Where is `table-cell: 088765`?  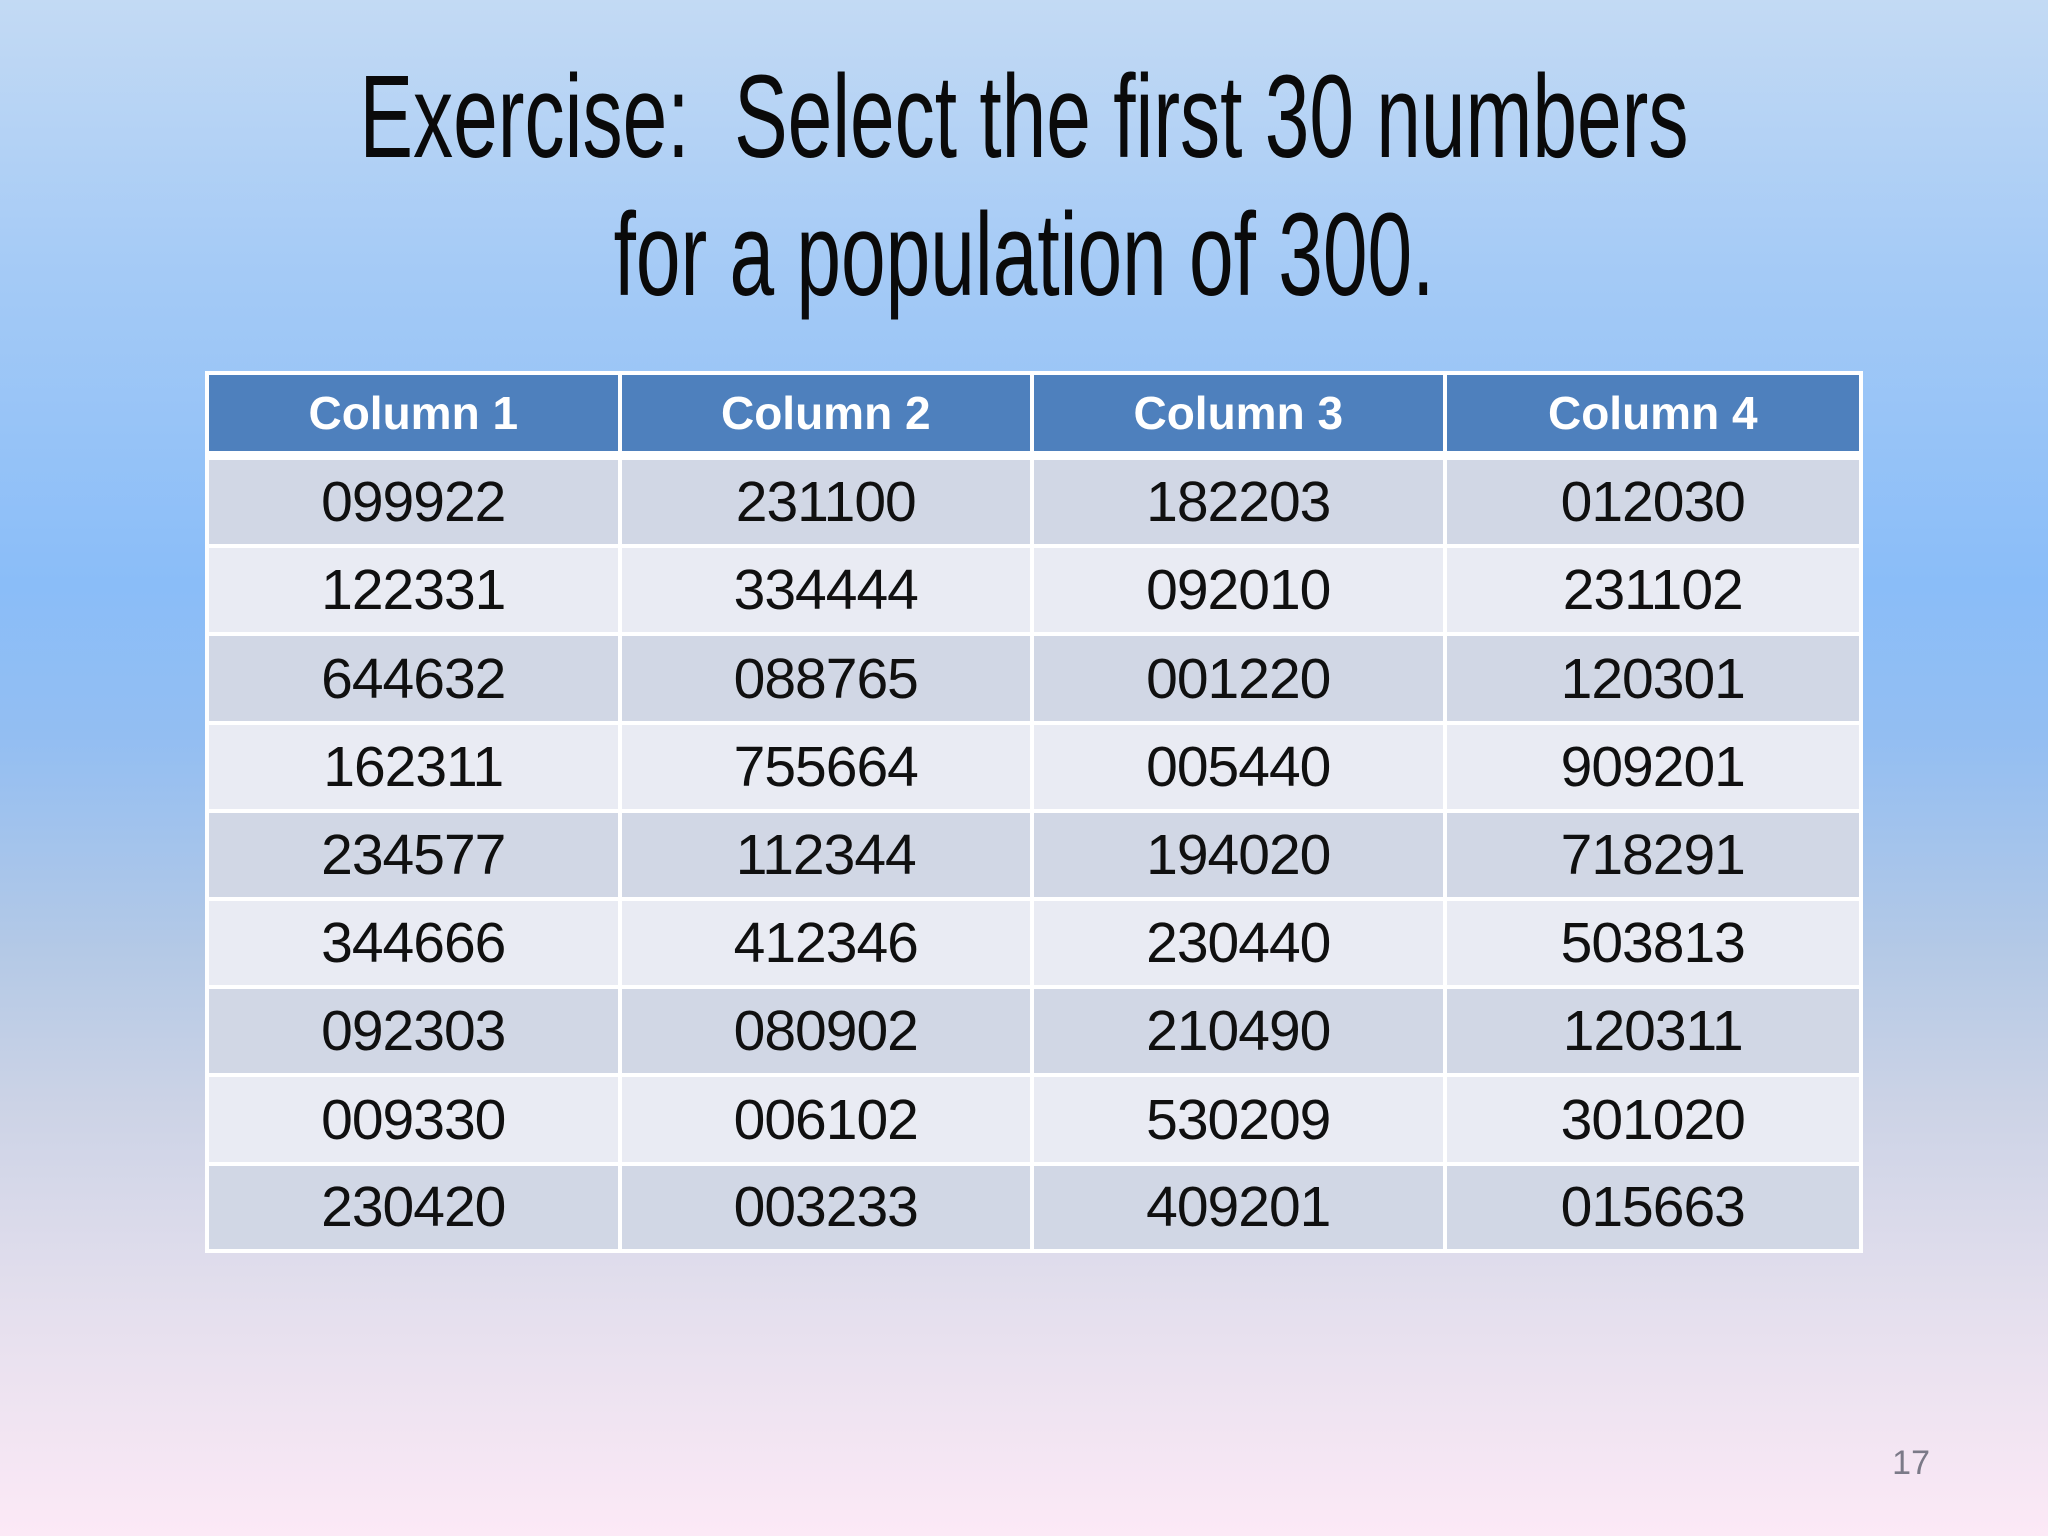 table-cell: 088765 is located at coordinates (827, 680).